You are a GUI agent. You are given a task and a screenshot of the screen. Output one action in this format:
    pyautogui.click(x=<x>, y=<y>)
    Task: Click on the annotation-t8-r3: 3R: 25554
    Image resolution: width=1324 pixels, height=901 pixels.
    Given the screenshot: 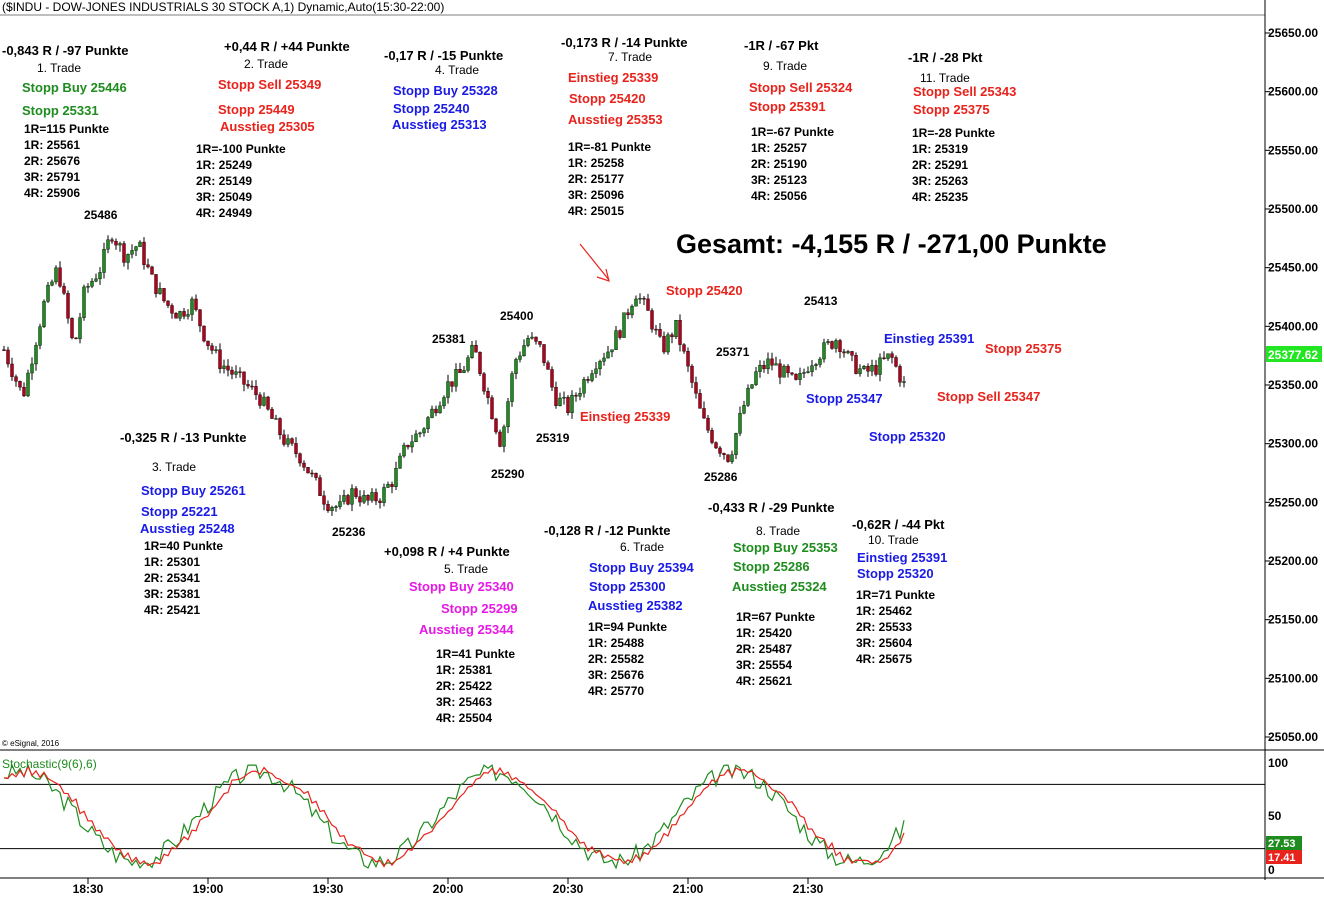 What is the action you would take?
    pyautogui.click(x=764, y=665)
    